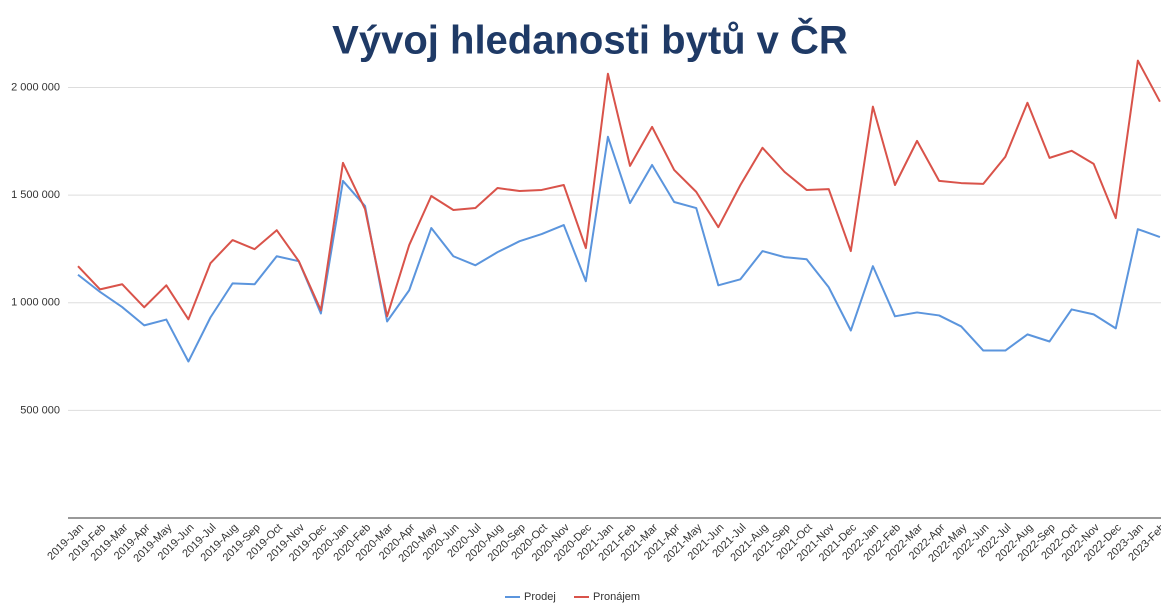 The width and height of the screenshot is (1161, 603). Describe the element at coordinates (616, 597) in the screenshot. I see `legend-label: Pronájem` at that location.